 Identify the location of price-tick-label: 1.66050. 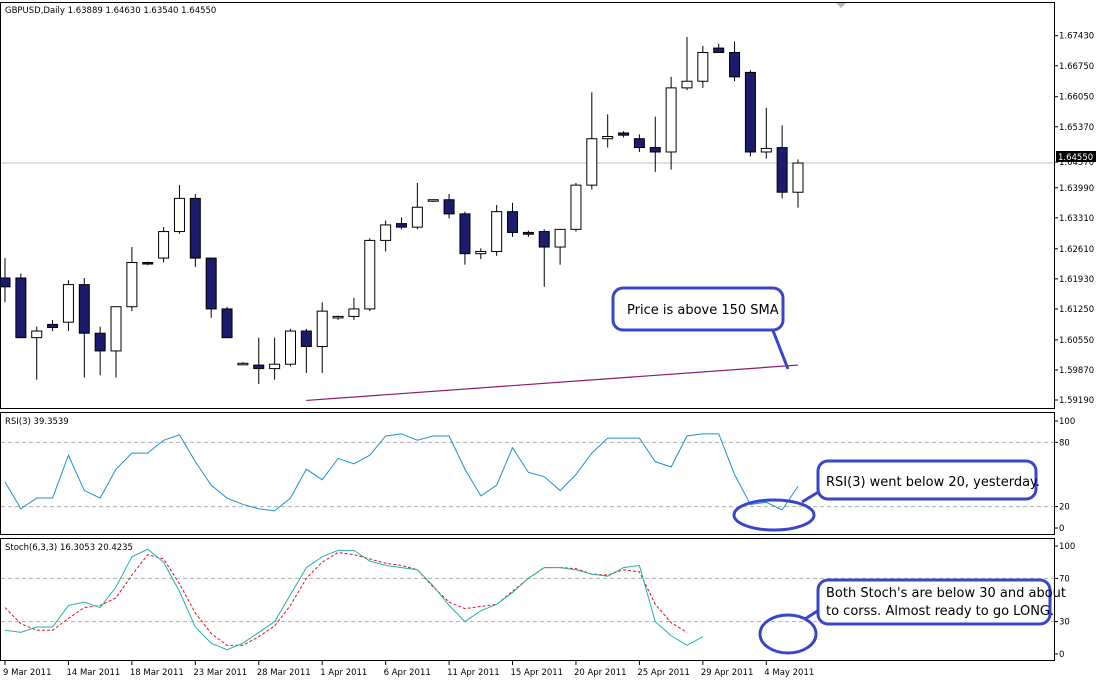
(1076, 98).